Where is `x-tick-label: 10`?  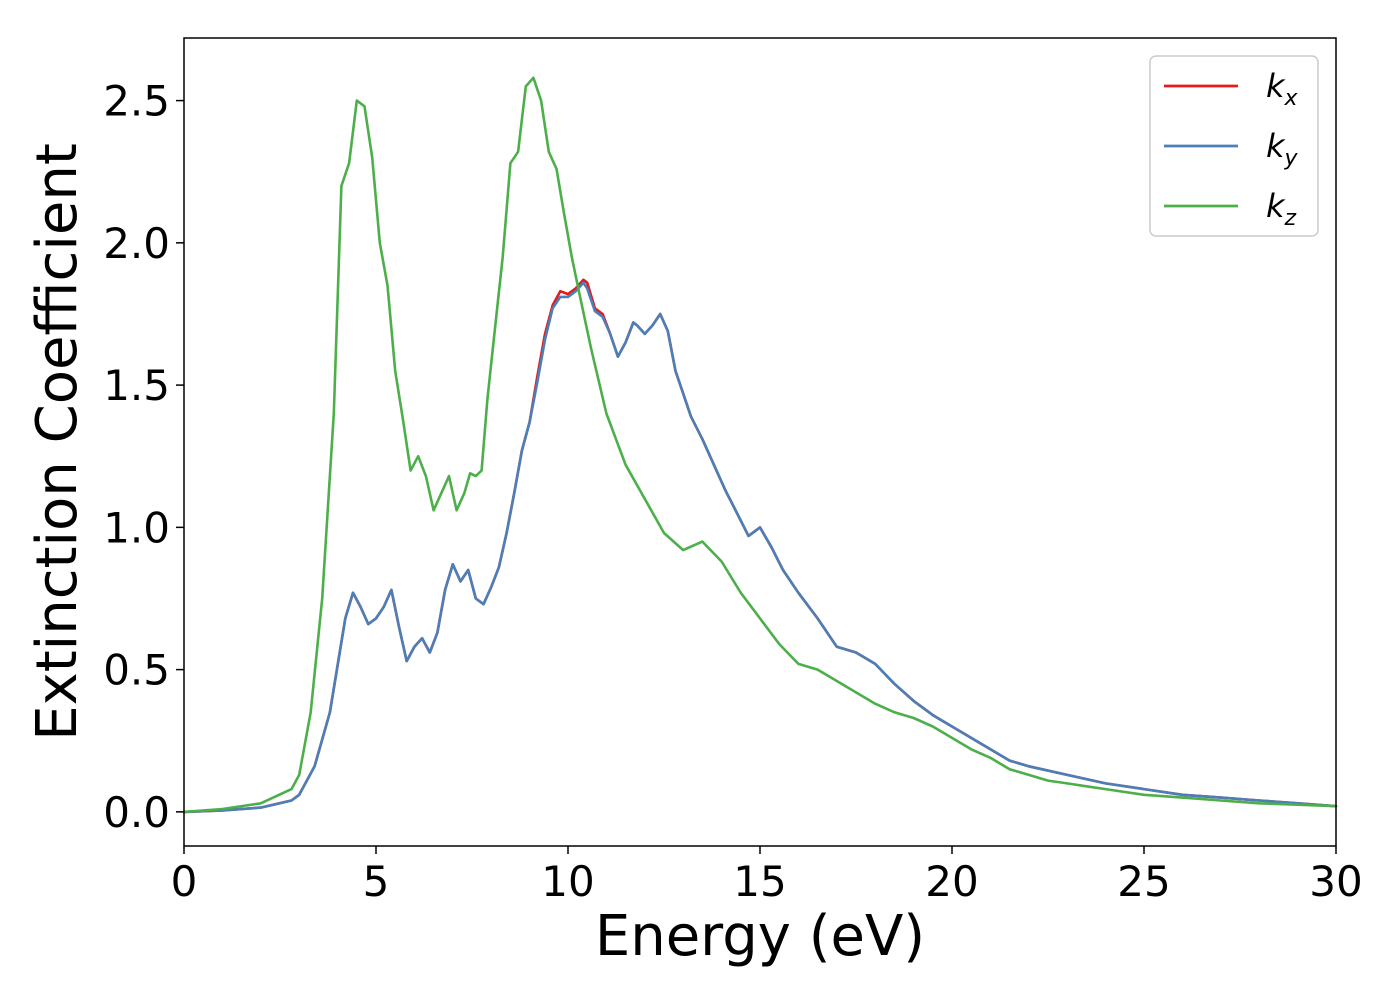
x-tick-label: 10 is located at coordinates (567, 881).